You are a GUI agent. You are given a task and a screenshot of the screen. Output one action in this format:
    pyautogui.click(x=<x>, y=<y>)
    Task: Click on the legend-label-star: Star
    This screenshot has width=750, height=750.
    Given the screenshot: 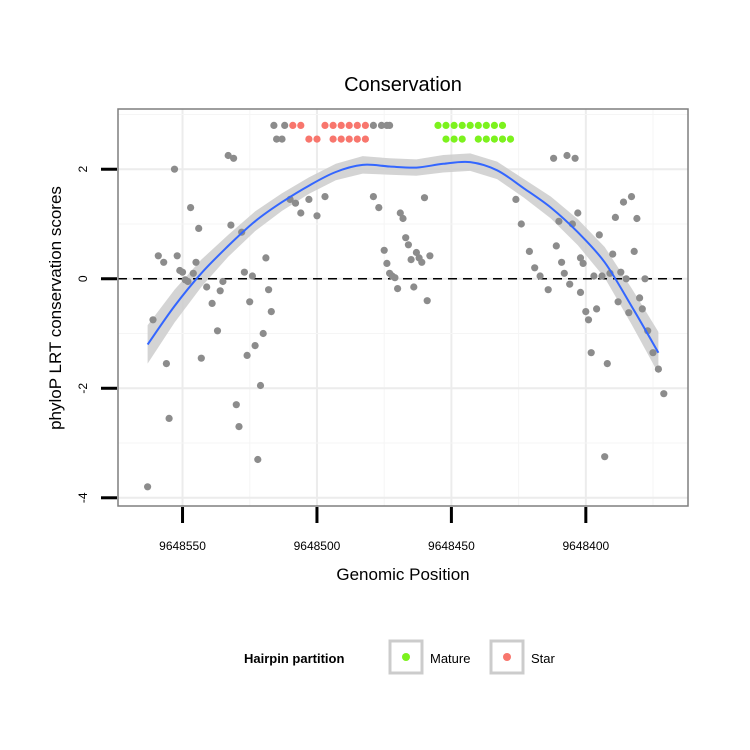 What is the action you would take?
    pyautogui.click(x=543, y=658)
    